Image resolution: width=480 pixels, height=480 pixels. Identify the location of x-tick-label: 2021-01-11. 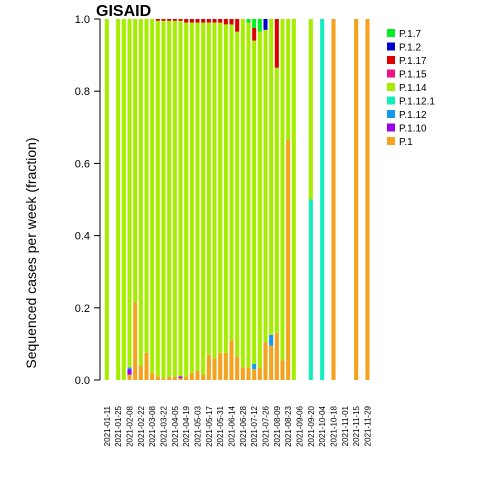
(107, 425).